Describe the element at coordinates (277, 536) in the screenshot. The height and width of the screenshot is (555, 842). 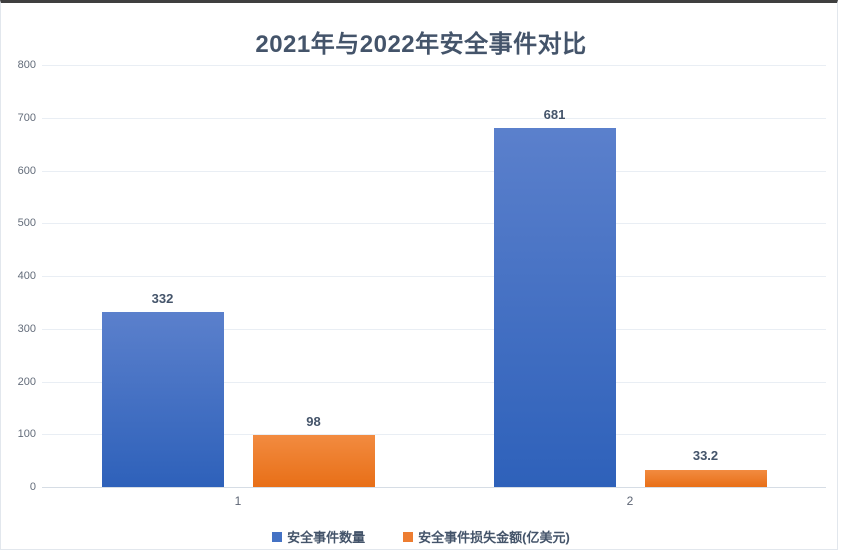
I see `legend-swatch-blue-icon` at that location.